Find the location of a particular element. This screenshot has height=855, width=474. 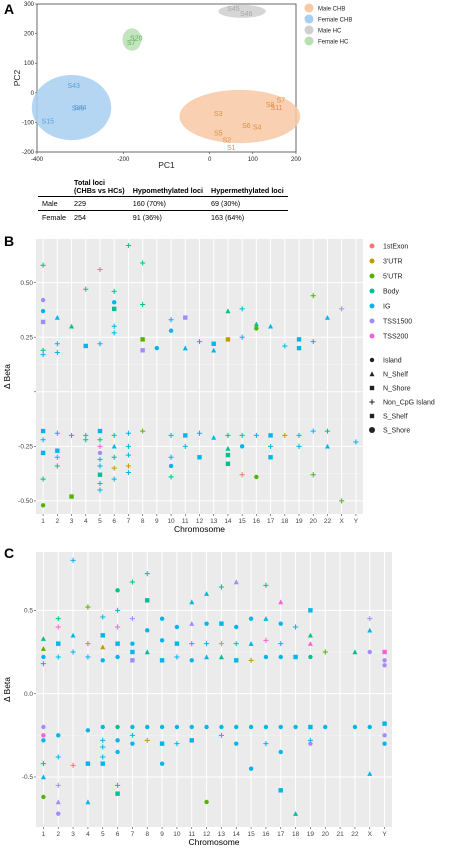

pca-sample-label: S1 is located at coordinates (231, 148).